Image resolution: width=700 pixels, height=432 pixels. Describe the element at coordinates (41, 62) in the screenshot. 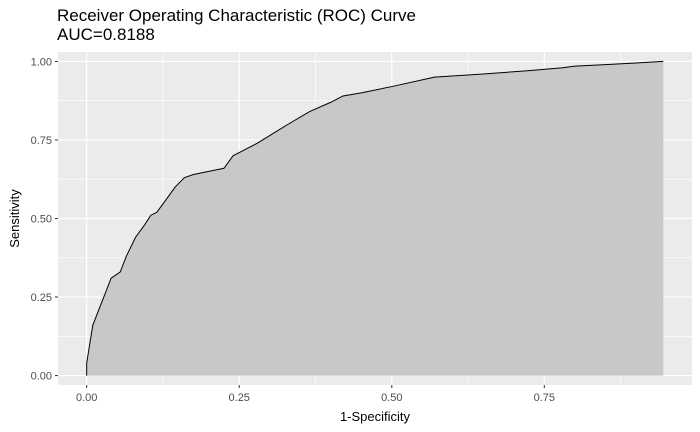

I see `y-tick-label: 1.00` at that location.